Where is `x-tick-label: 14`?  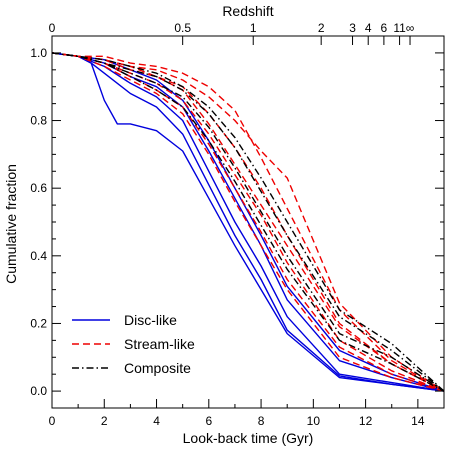
x-tick-label: 14 is located at coordinates (418, 421).